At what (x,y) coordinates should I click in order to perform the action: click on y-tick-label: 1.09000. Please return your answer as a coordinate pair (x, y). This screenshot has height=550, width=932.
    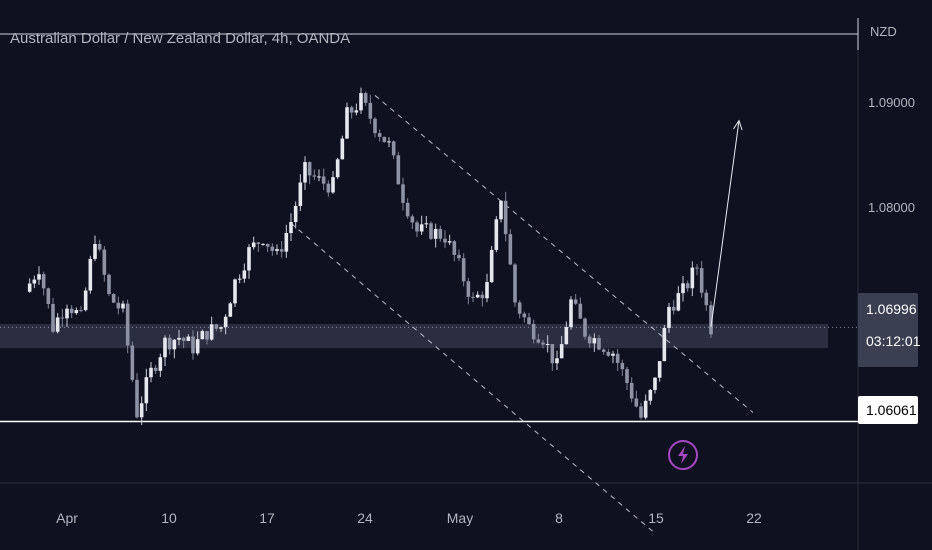
    Looking at the image, I should click on (891, 102).